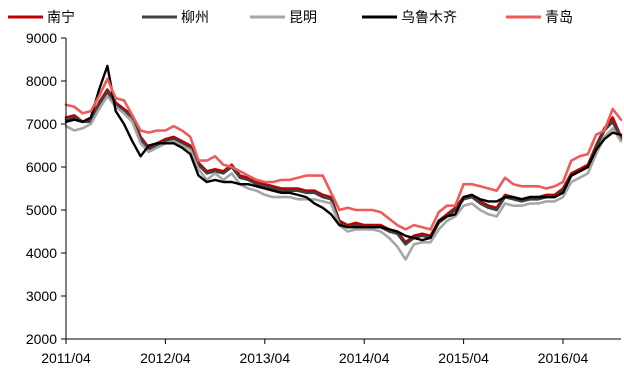 This screenshot has height=374, width=624. What do you see at coordinates (41, 124) in the screenshot?
I see `y-tick-label: 7000` at bounding box center [41, 124].